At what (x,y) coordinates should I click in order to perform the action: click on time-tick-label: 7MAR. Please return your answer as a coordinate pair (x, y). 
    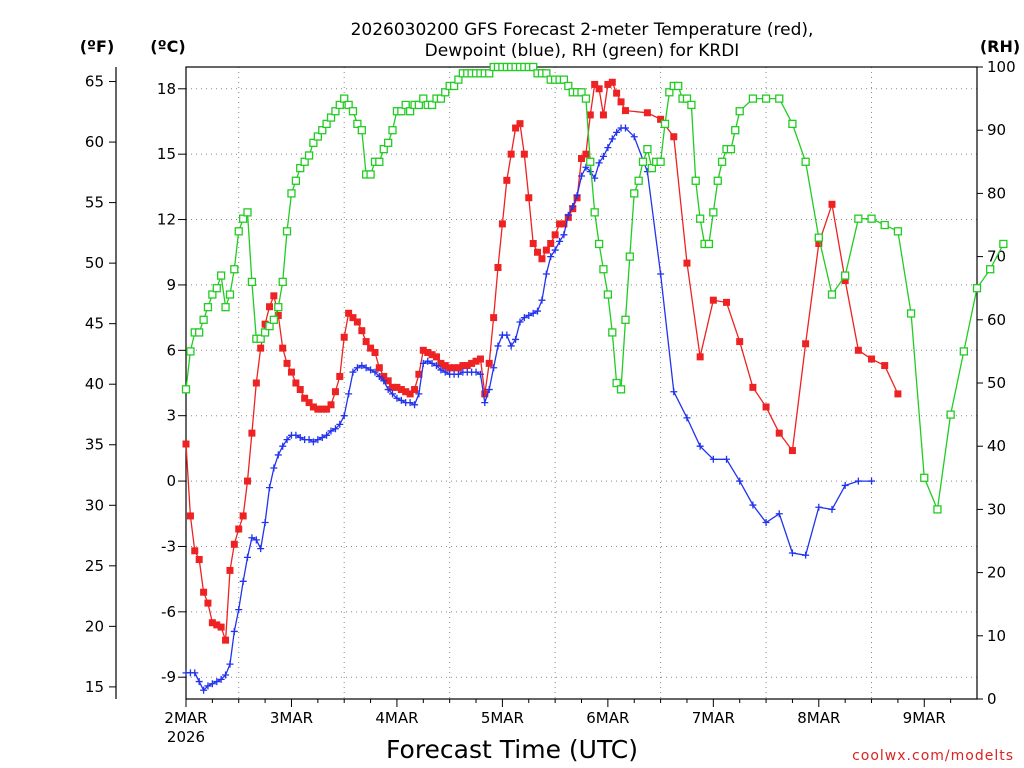
    Looking at the image, I should click on (713, 718).